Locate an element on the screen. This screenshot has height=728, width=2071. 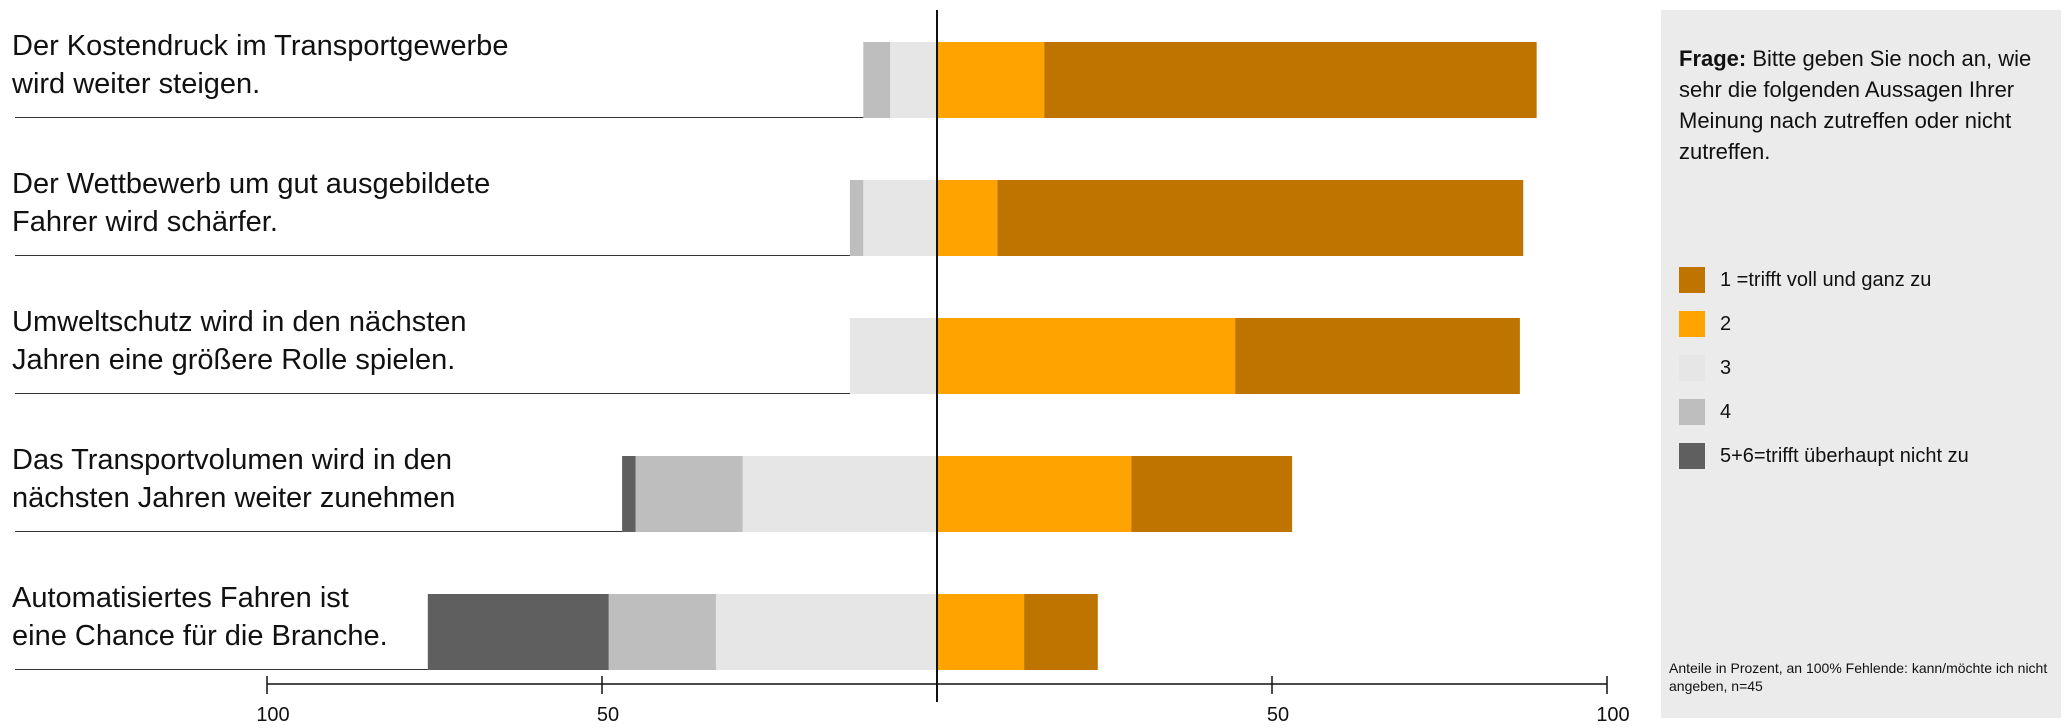
legend-item-4: 4 is located at coordinates (1705, 412).